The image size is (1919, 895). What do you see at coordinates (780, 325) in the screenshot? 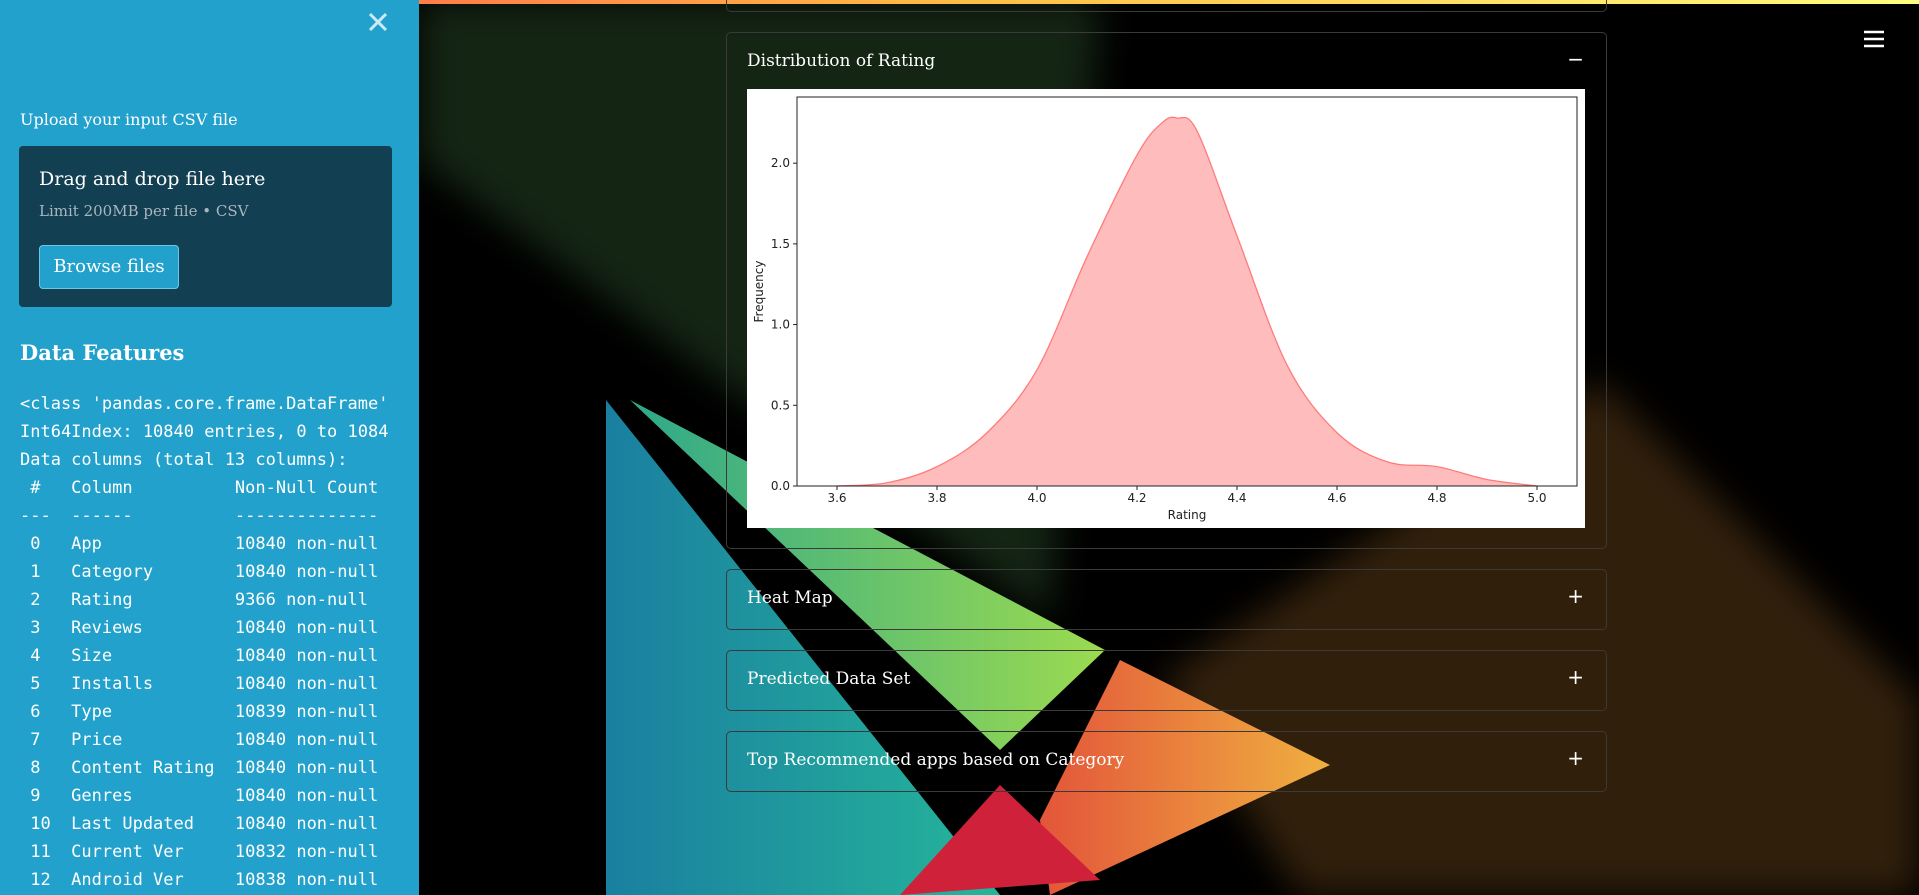
I see `y-tick-label: 1.0` at bounding box center [780, 325].